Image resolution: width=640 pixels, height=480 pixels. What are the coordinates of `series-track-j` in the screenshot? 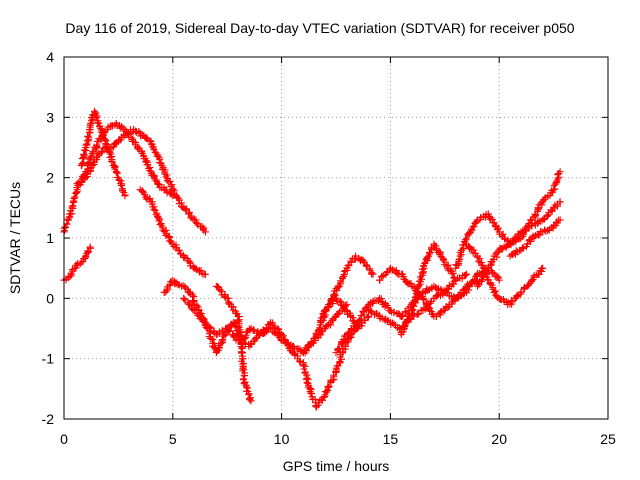 It's located at (336, 325).